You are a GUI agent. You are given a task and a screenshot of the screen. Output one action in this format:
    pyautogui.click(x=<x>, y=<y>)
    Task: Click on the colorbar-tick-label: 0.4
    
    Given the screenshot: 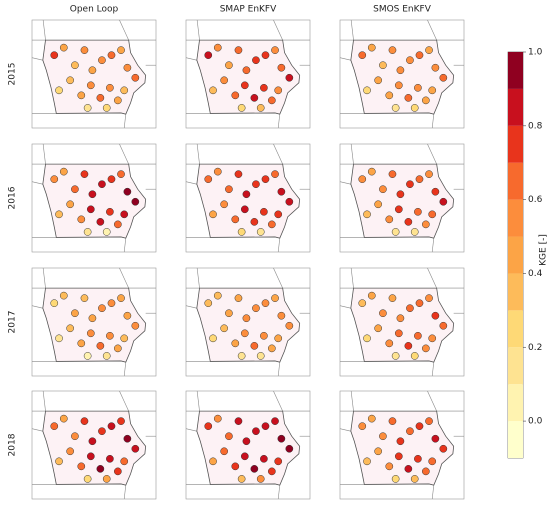 What is the action you would take?
    pyautogui.click(x=535, y=274)
    